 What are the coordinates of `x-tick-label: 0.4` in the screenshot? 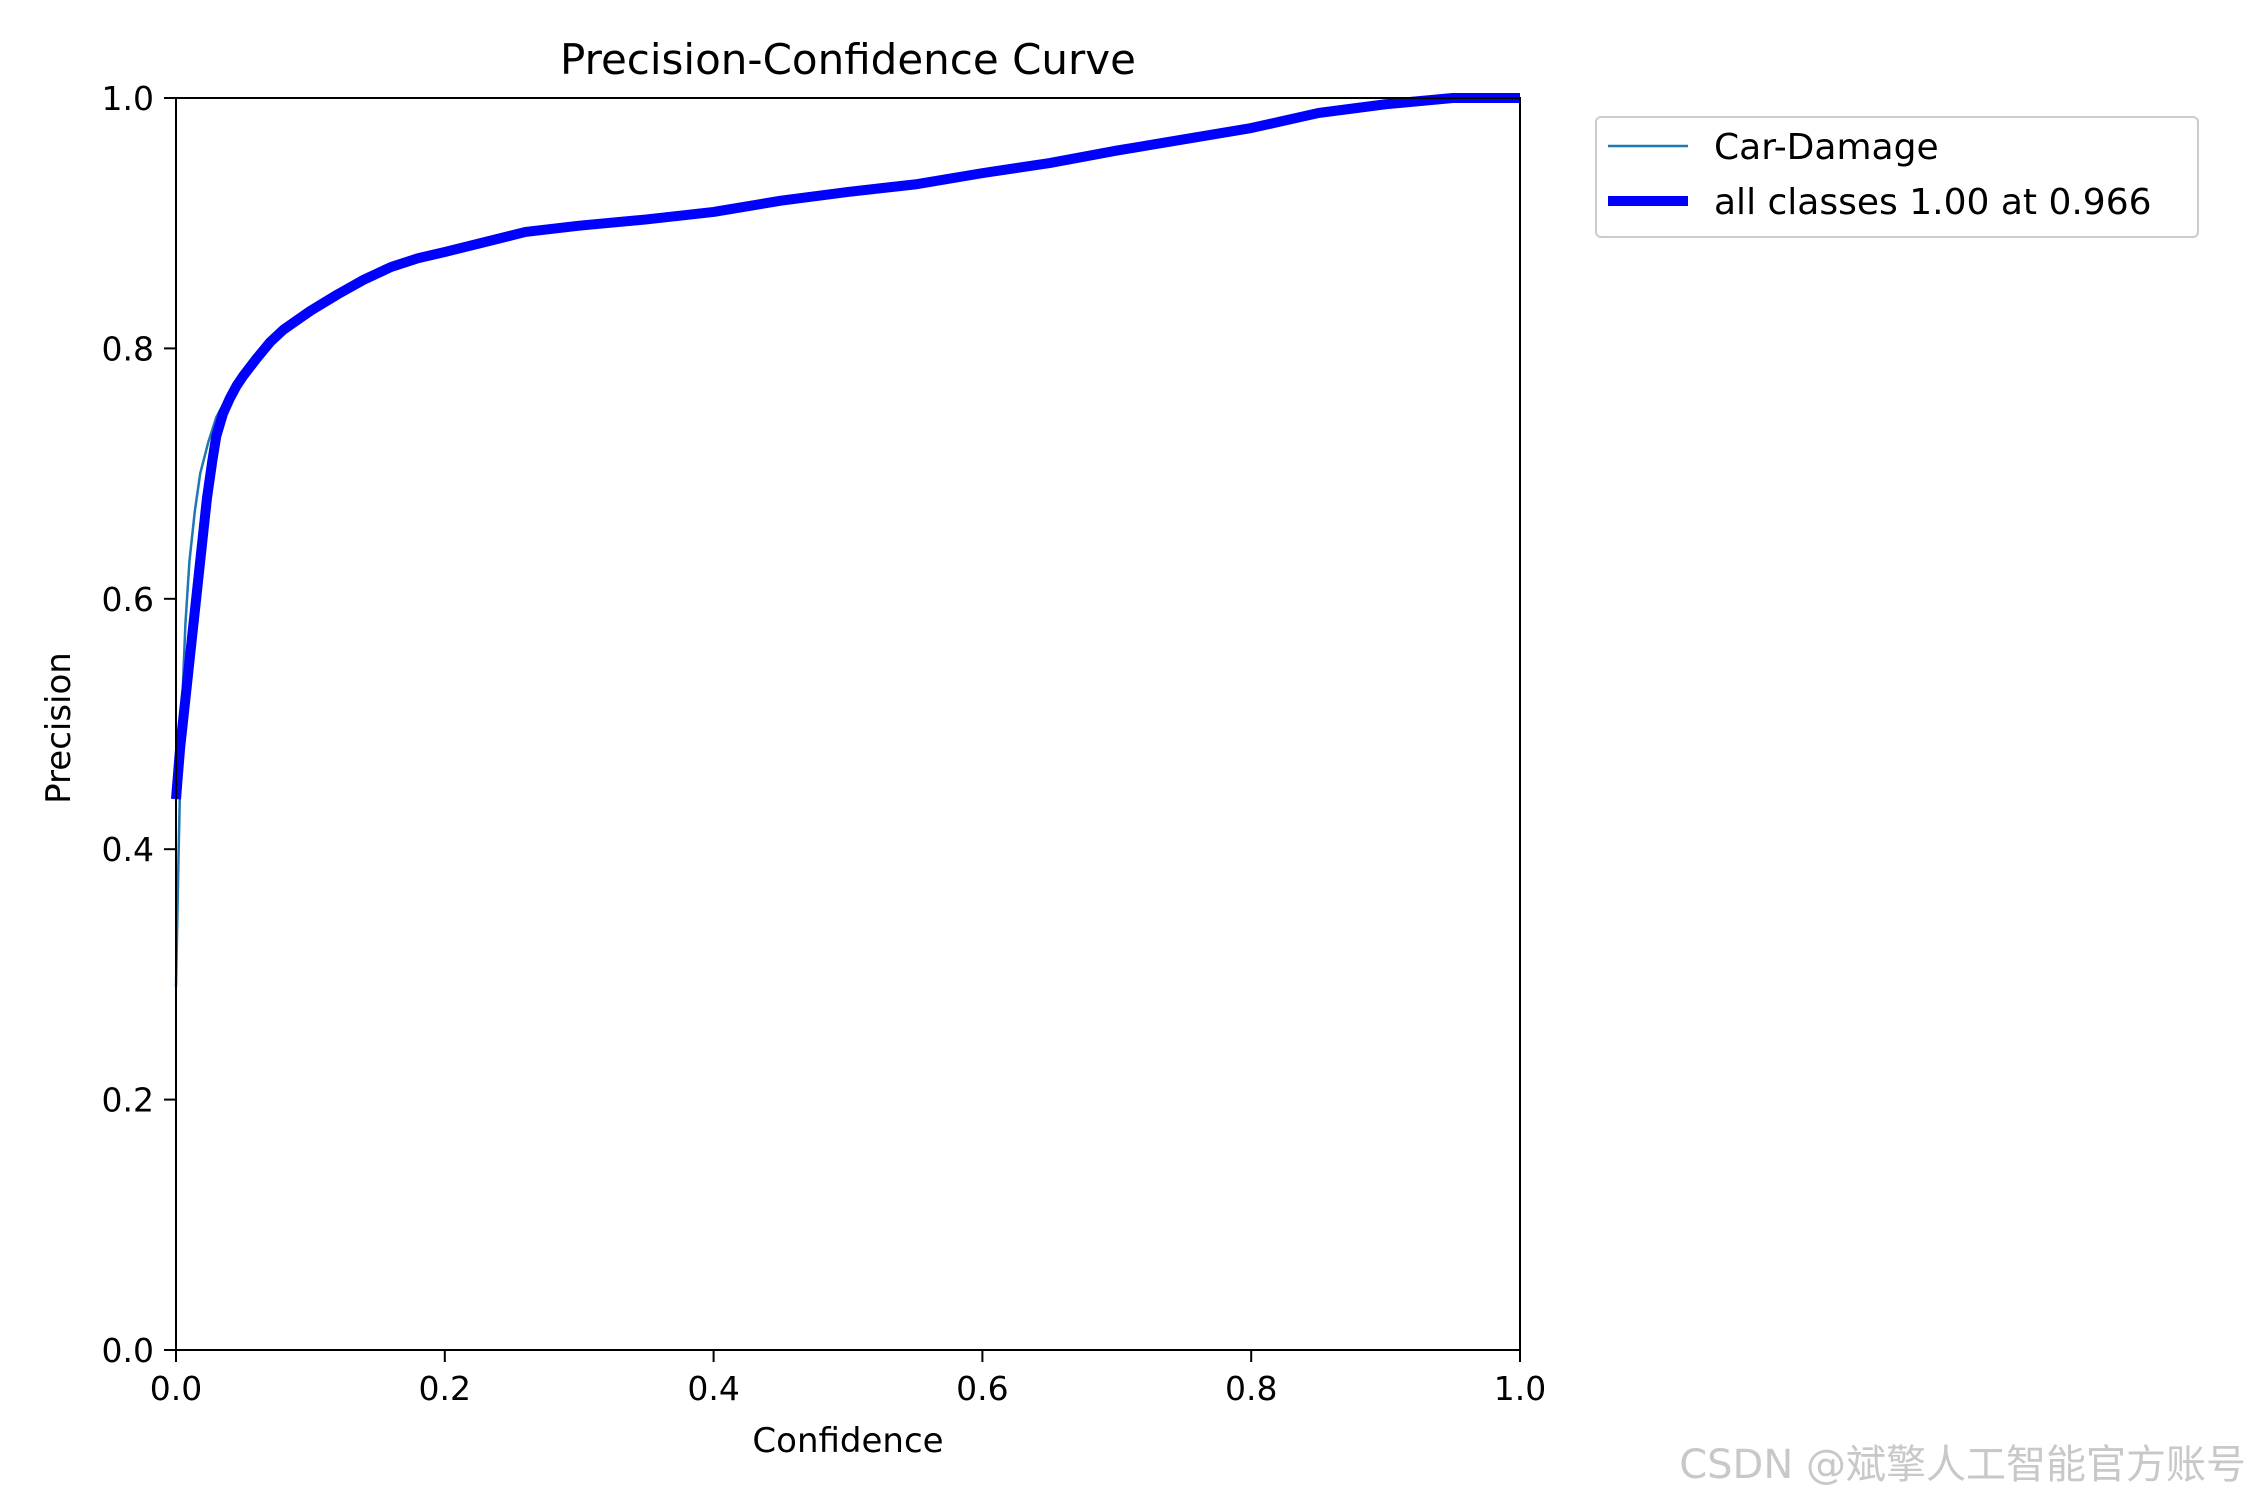 It's located at (713, 1388).